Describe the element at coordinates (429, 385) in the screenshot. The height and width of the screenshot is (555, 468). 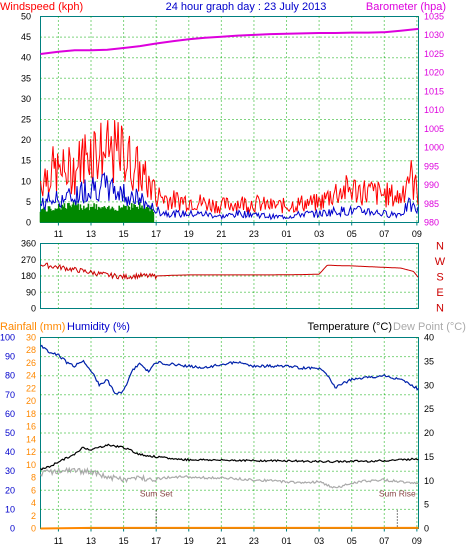
I see `temperature-tick-label: 30` at that location.